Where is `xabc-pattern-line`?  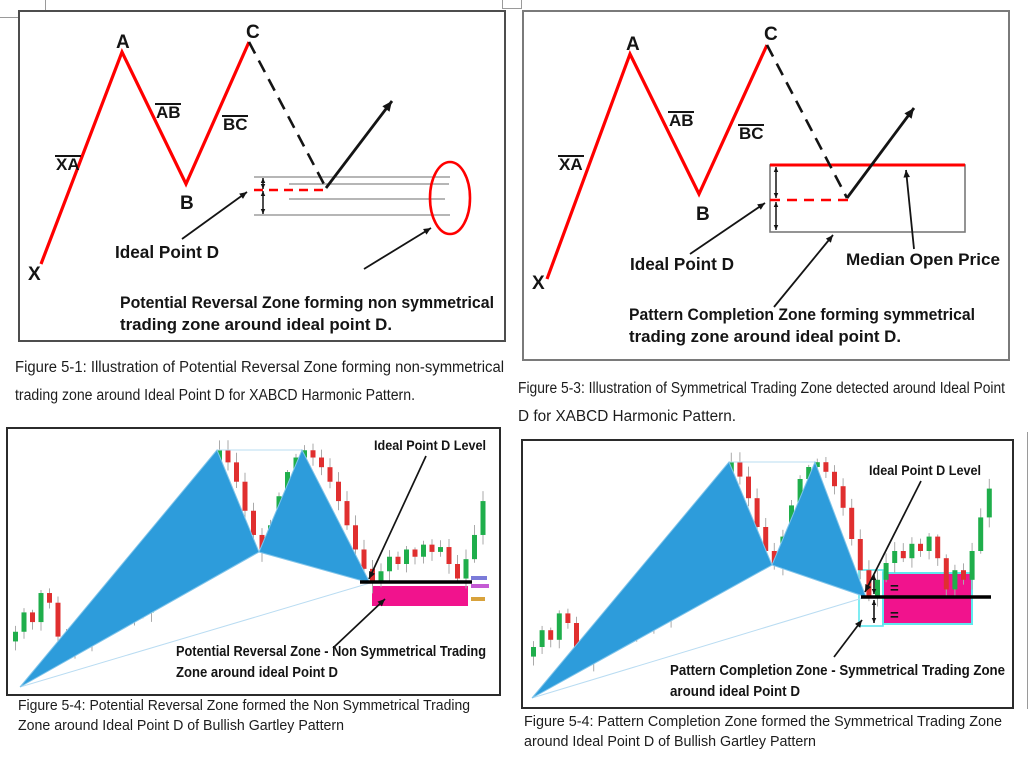 xabc-pattern-line is located at coordinates (657, 162).